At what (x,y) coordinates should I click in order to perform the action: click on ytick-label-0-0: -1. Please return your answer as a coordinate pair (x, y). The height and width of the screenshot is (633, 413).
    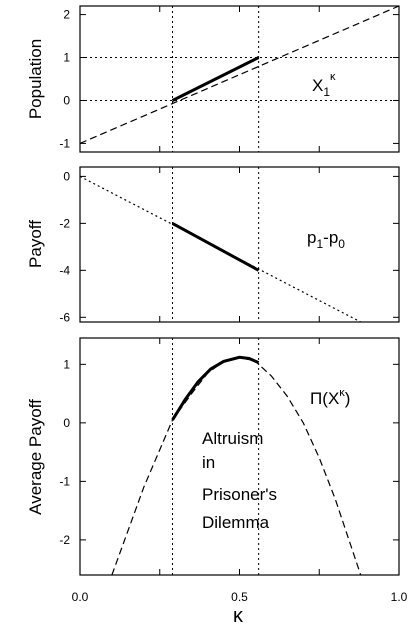
    Looking at the image, I should click on (64, 143).